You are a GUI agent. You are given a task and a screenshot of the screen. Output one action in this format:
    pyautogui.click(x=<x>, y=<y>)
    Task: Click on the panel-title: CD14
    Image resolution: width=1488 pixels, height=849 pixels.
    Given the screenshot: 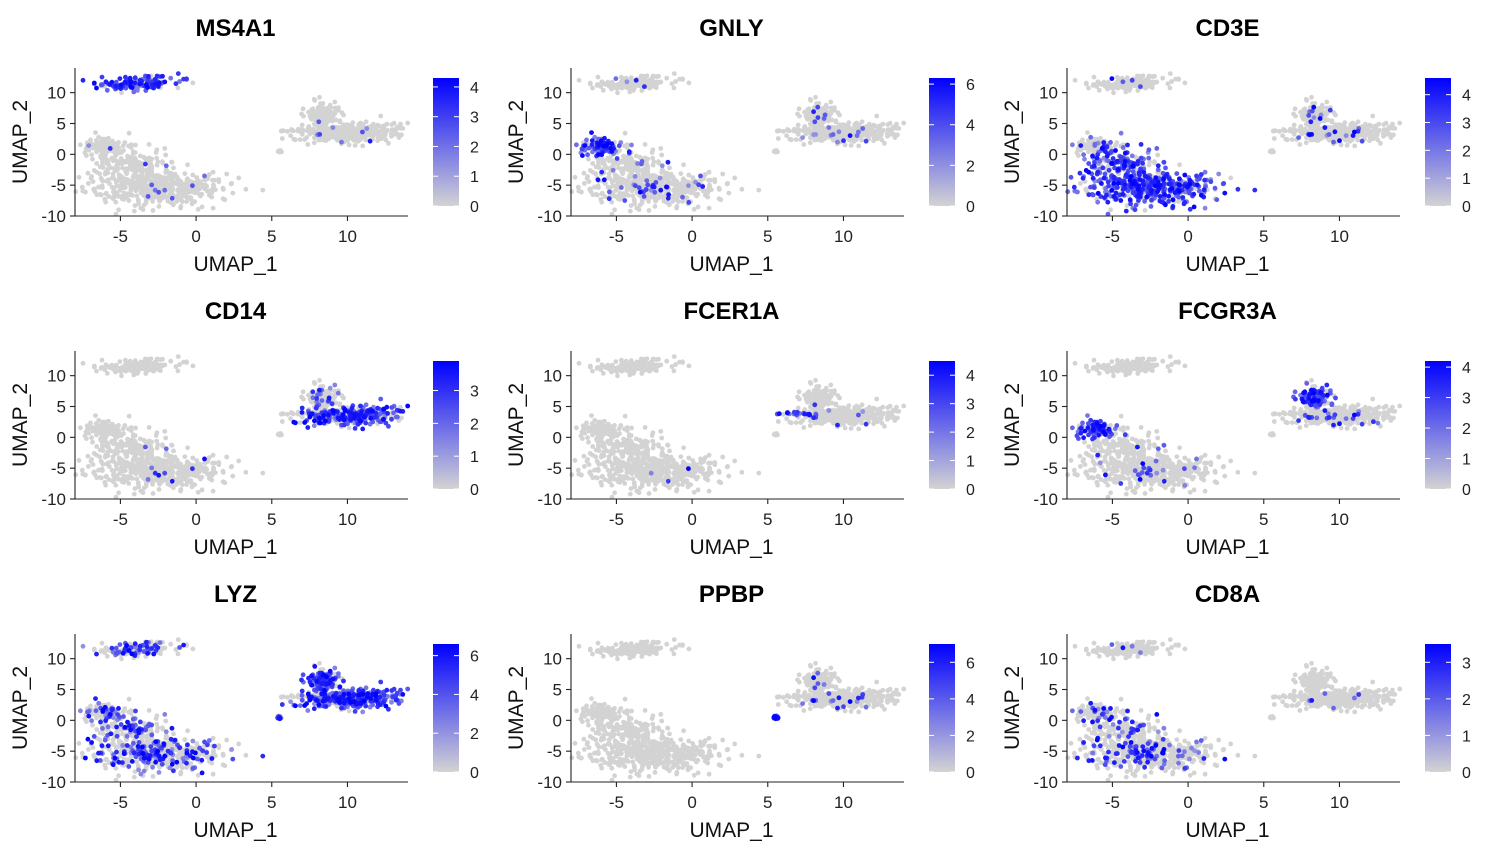 What is the action you would take?
    pyautogui.click(x=236, y=311)
    